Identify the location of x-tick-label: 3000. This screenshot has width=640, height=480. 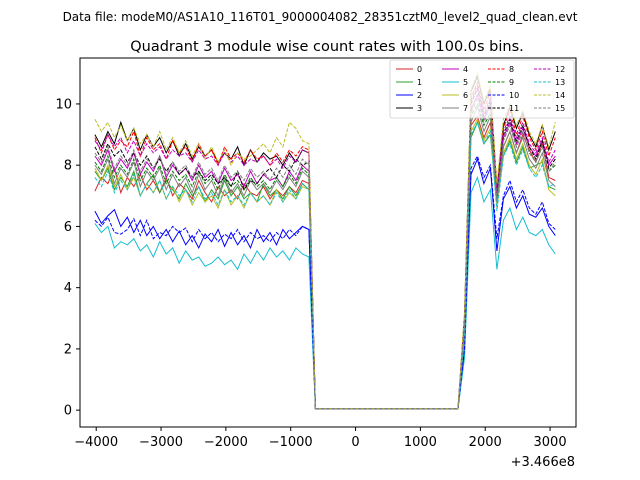
(550, 442).